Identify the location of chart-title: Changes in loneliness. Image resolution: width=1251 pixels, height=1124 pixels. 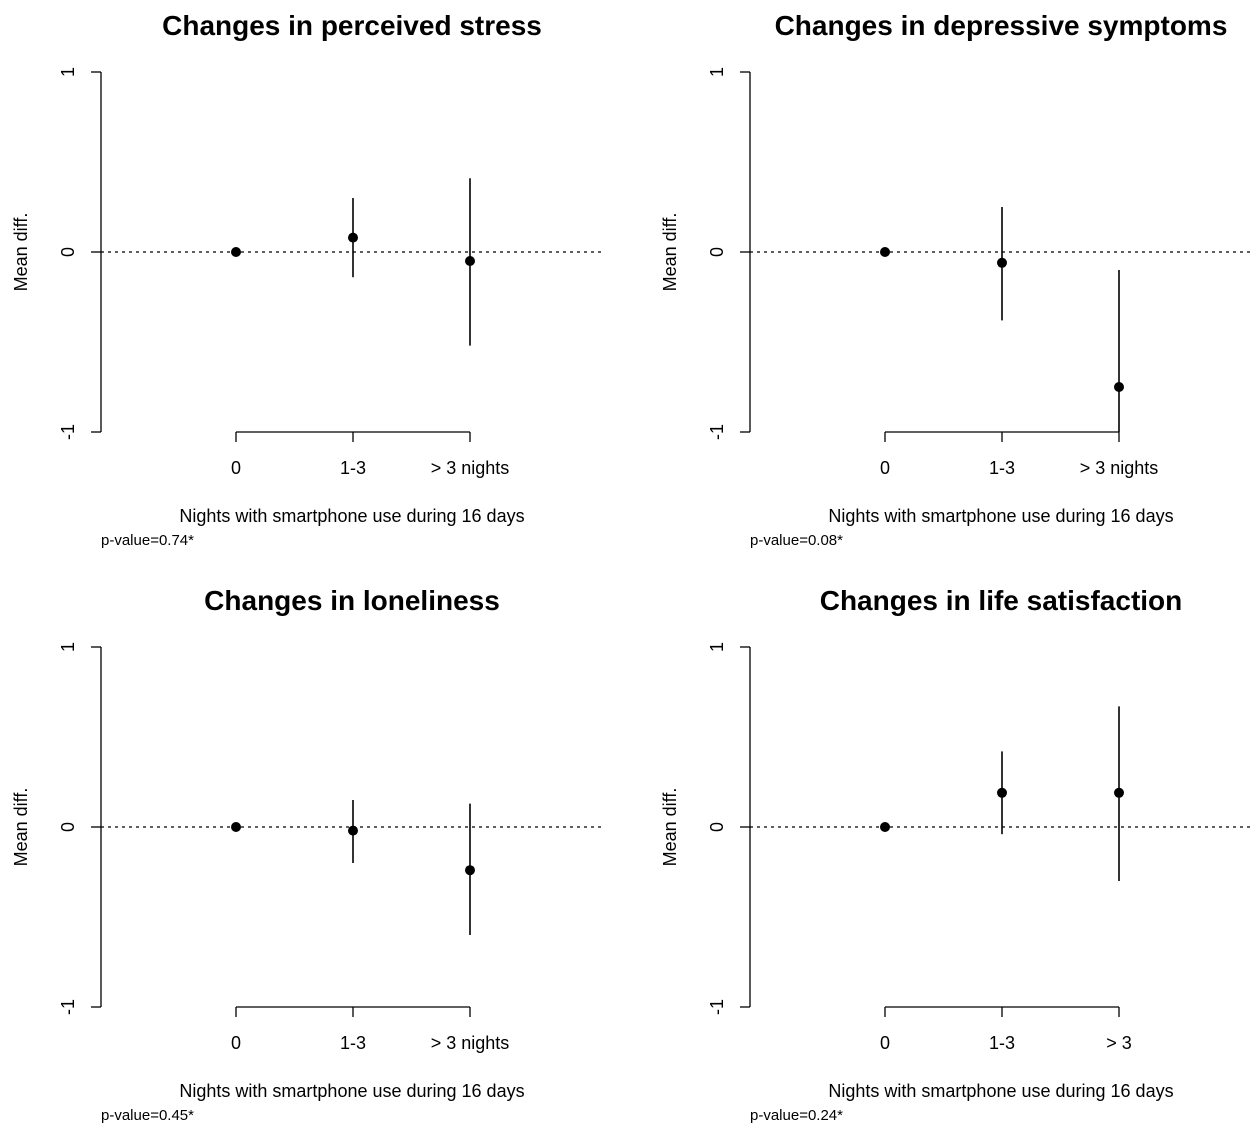
(352, 600).